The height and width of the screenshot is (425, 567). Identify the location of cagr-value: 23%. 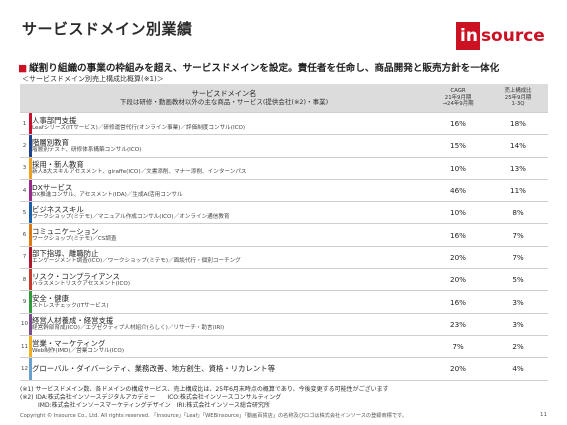
(458, 324).